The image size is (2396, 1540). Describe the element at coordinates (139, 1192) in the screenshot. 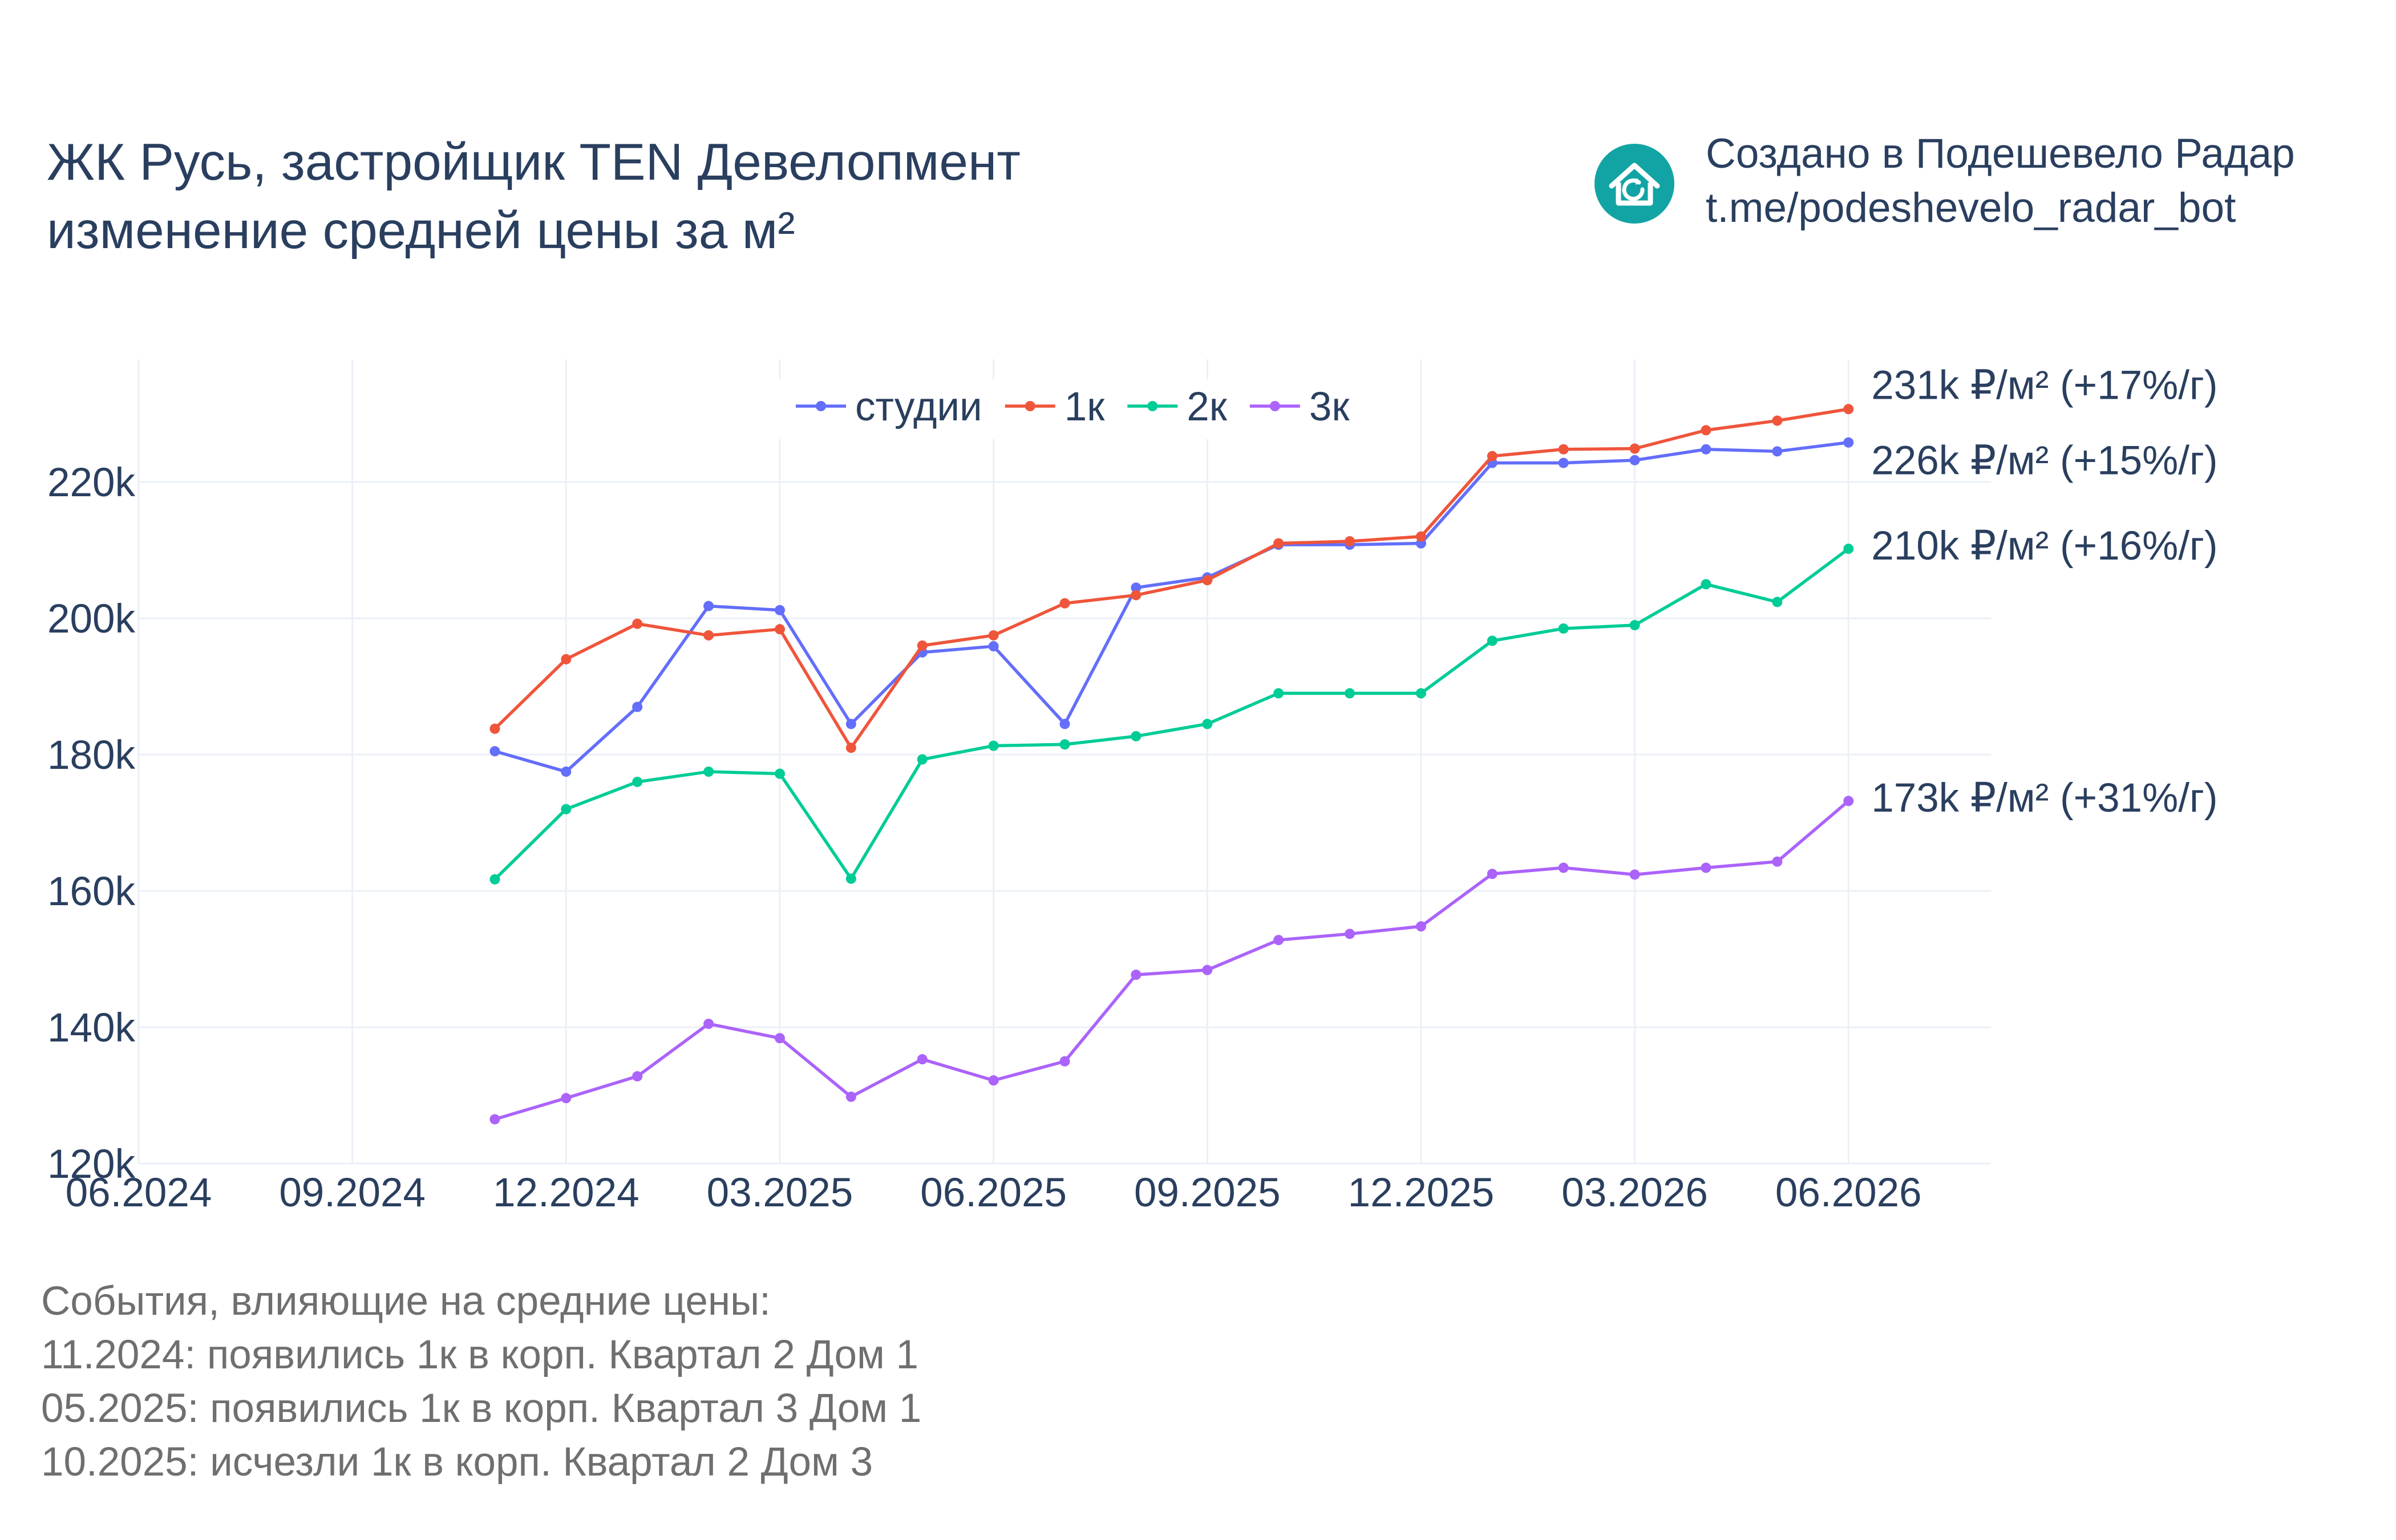

I see `x-tick-label: 06.2024` at that location.